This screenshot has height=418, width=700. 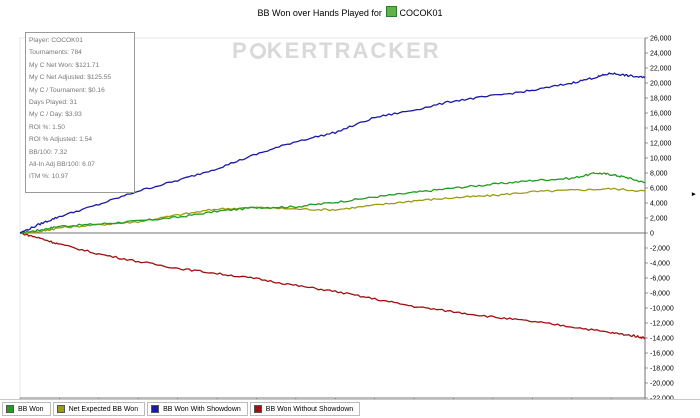 I want to click on y-tick-label: 0, so click(x=652, y=234).